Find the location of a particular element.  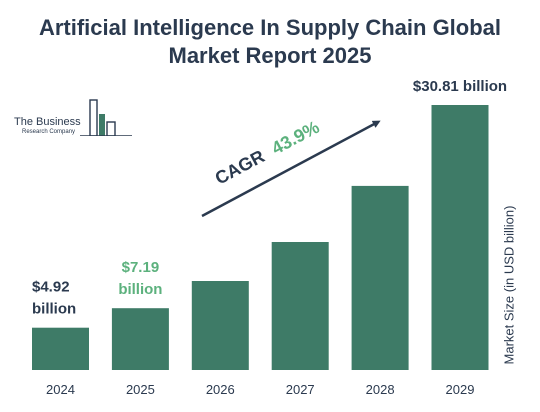

cagr-annotation: CAGR 43.9% is located at coordinates (267, 153).